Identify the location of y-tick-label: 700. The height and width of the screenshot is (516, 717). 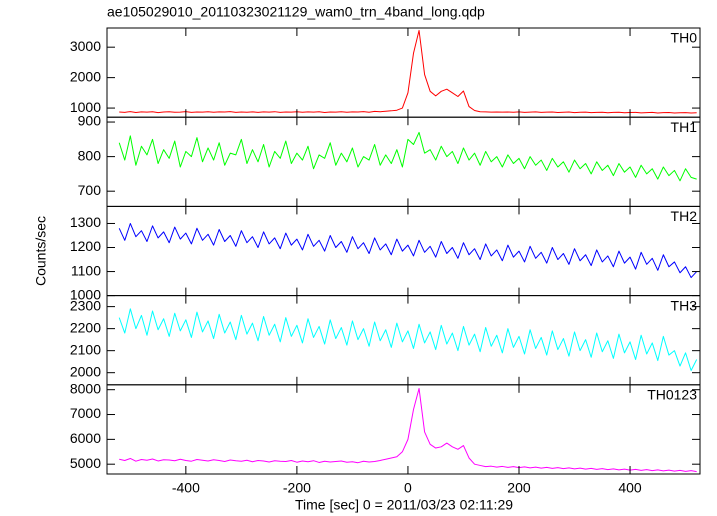
(90, 190).